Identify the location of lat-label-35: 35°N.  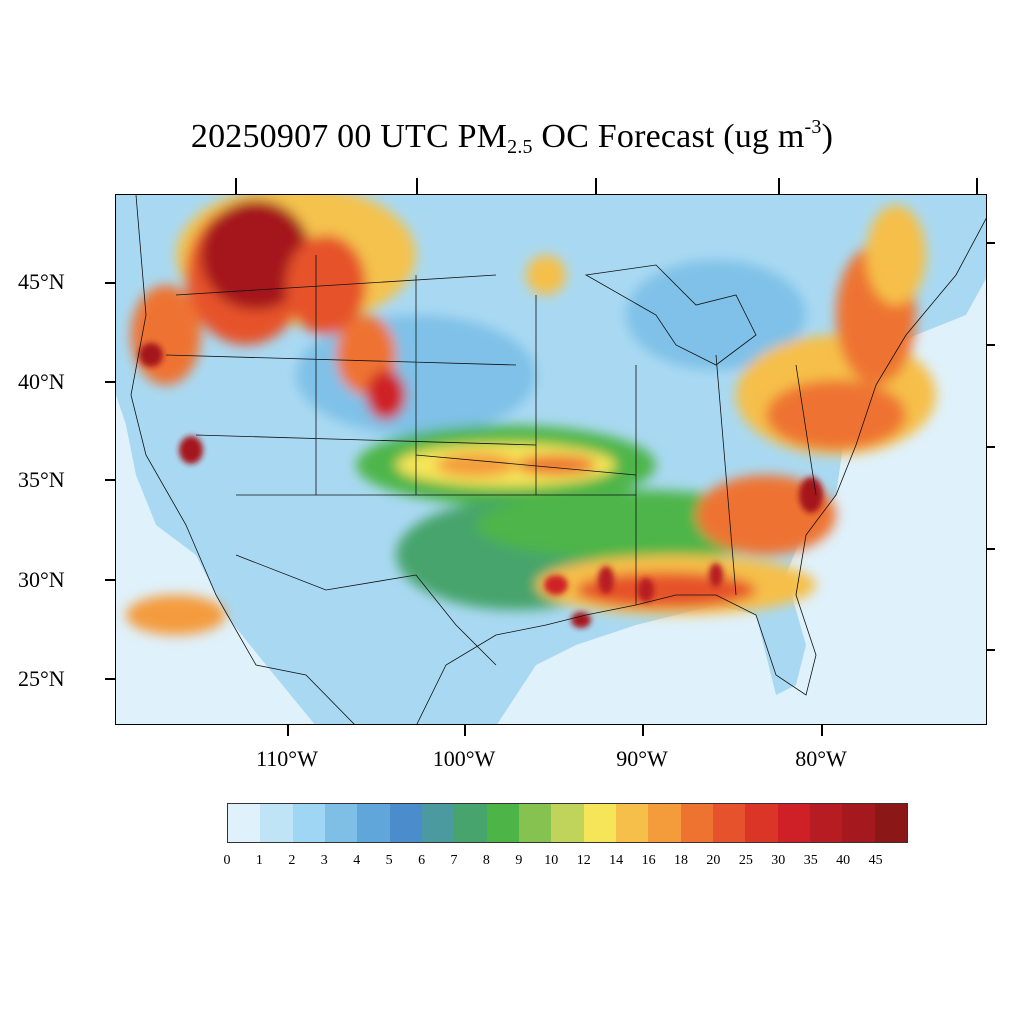
(41, 479).